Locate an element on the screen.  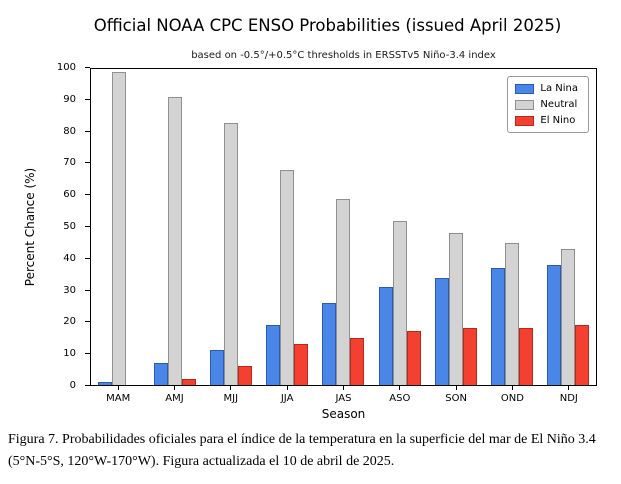
bar-neutral-son is located at coordinates (455, 309).